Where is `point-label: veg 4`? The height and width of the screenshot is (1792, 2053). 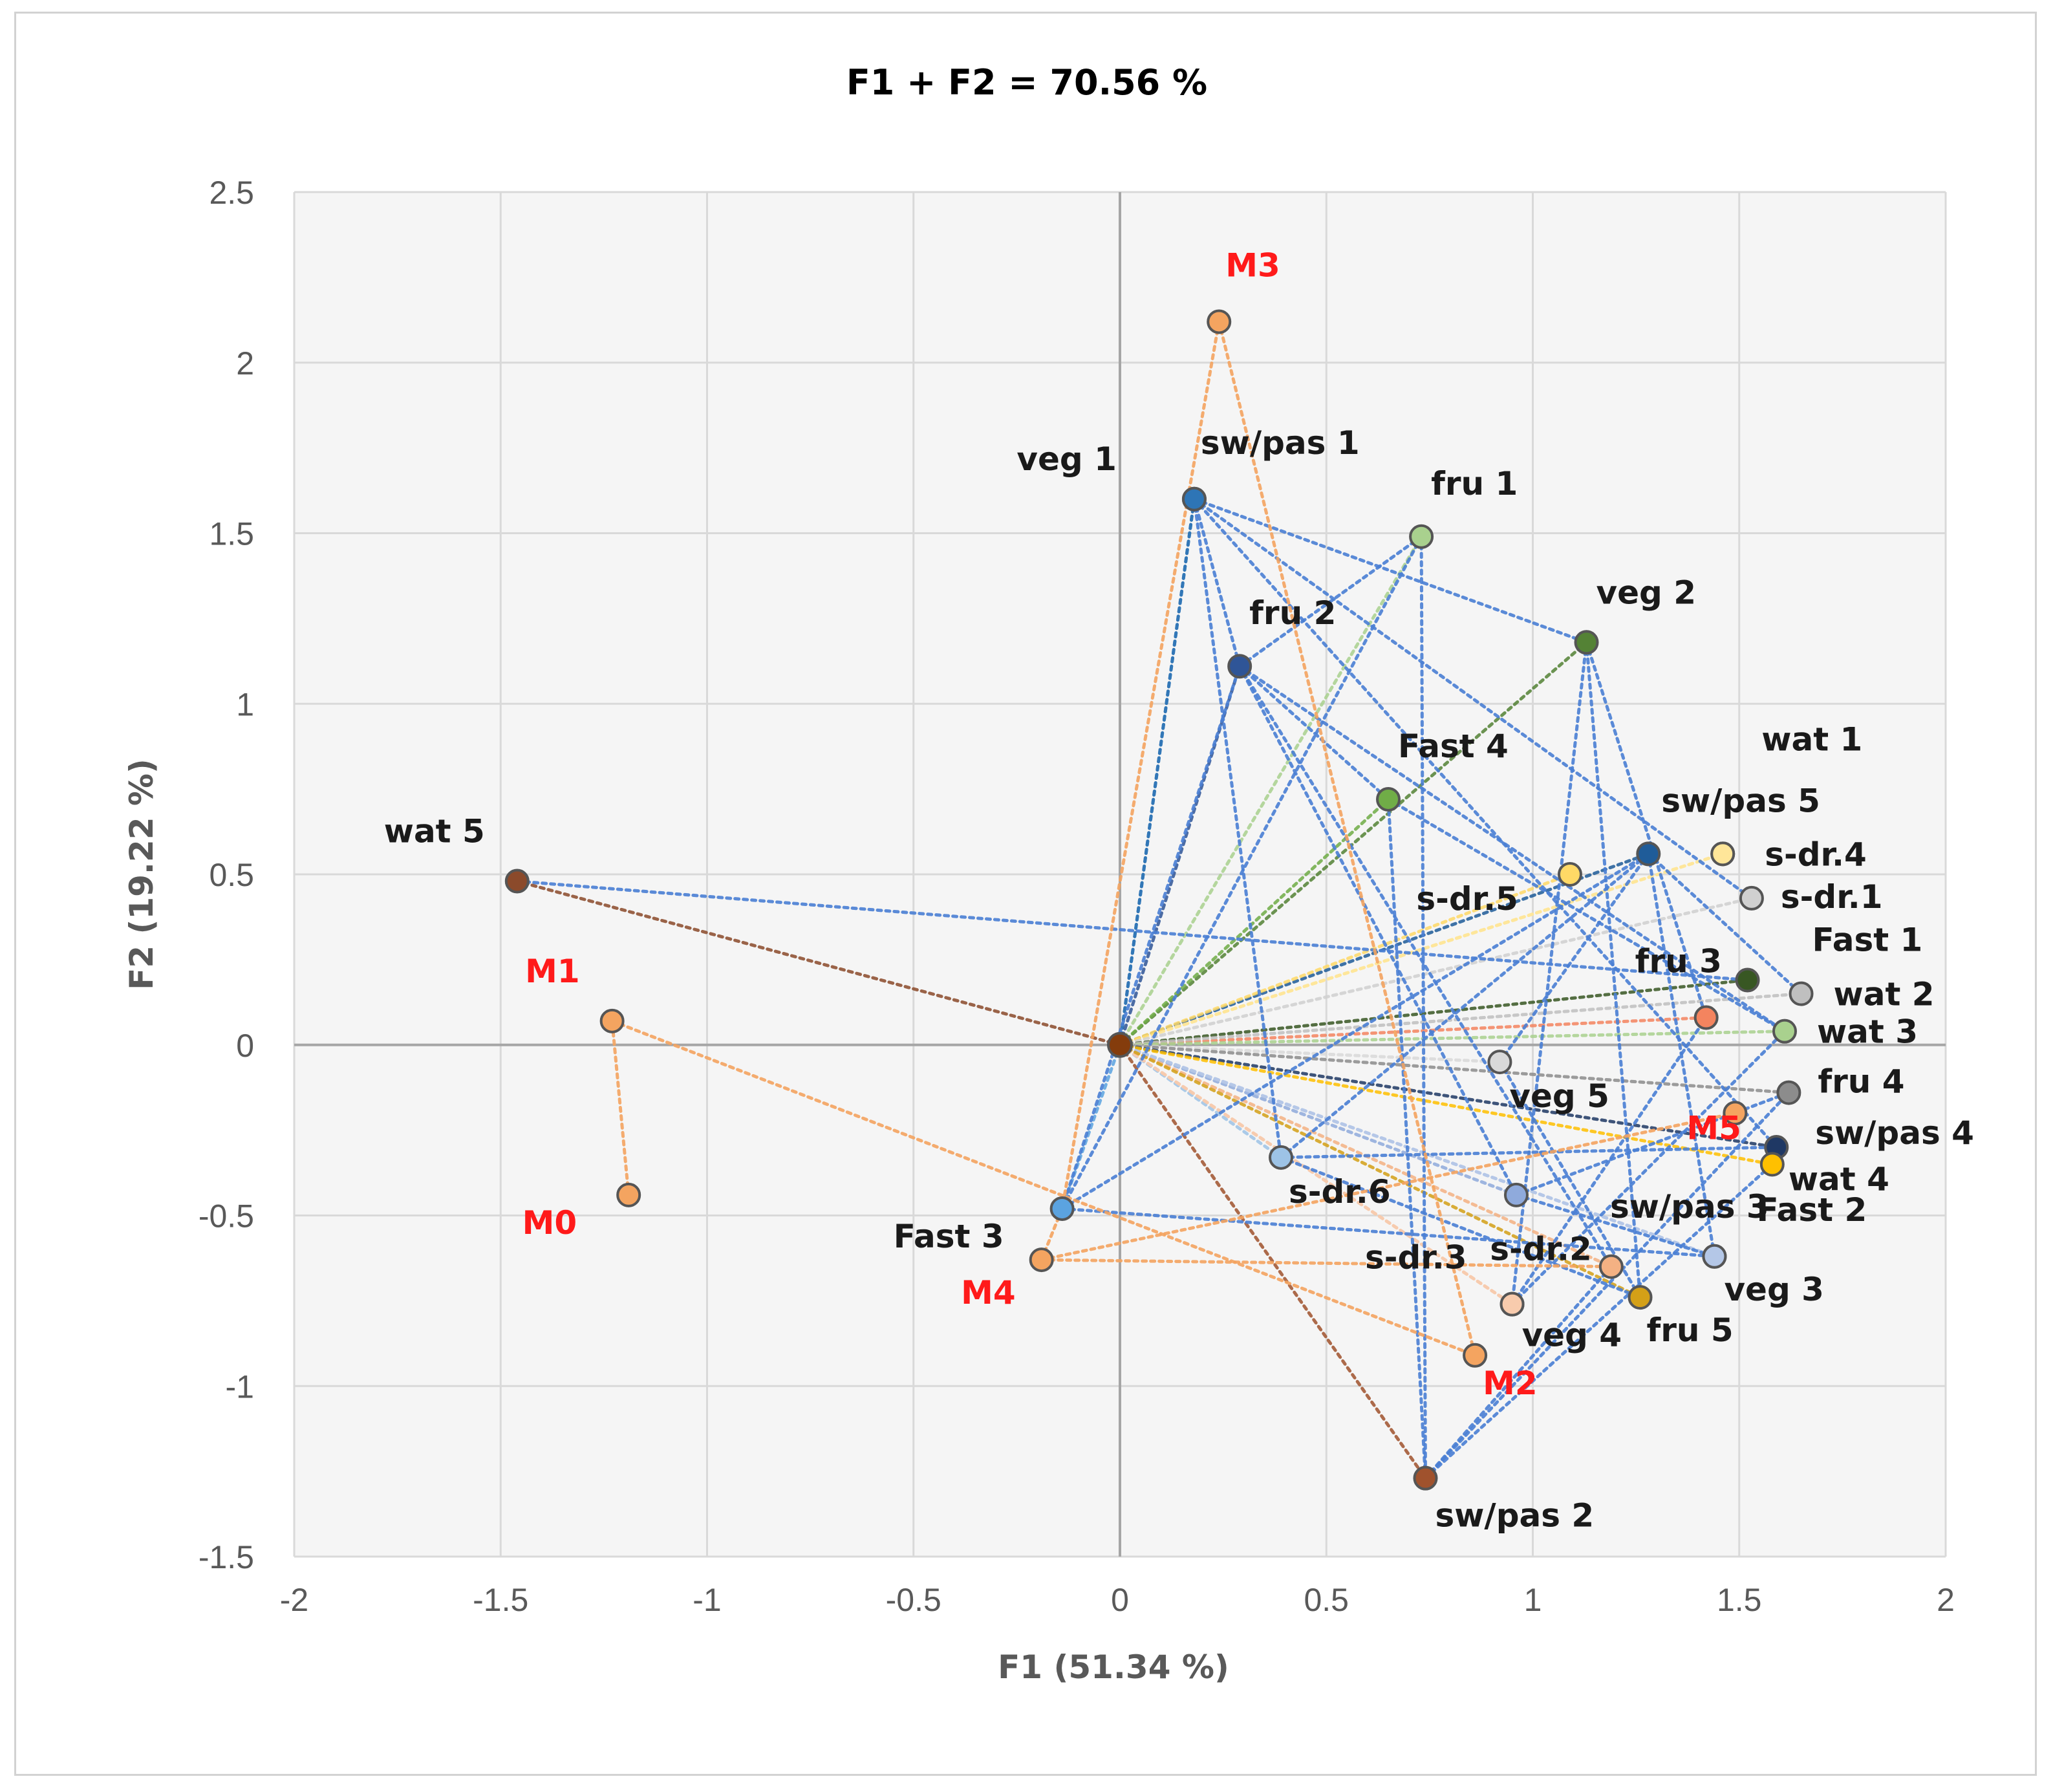 point-label: veg 4 is located at coordinates (1572, 1335).